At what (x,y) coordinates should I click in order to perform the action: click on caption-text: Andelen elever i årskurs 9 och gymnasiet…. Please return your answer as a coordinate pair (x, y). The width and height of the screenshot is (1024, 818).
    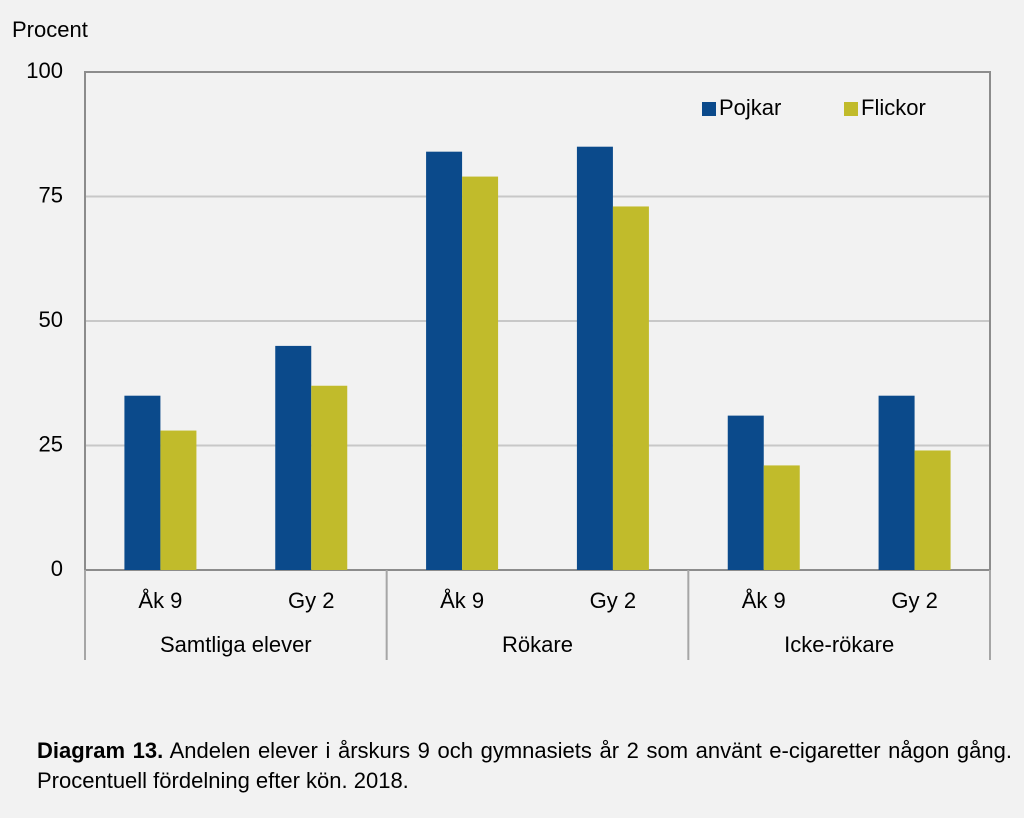
    Looking at the image, I should click on (524, 765).